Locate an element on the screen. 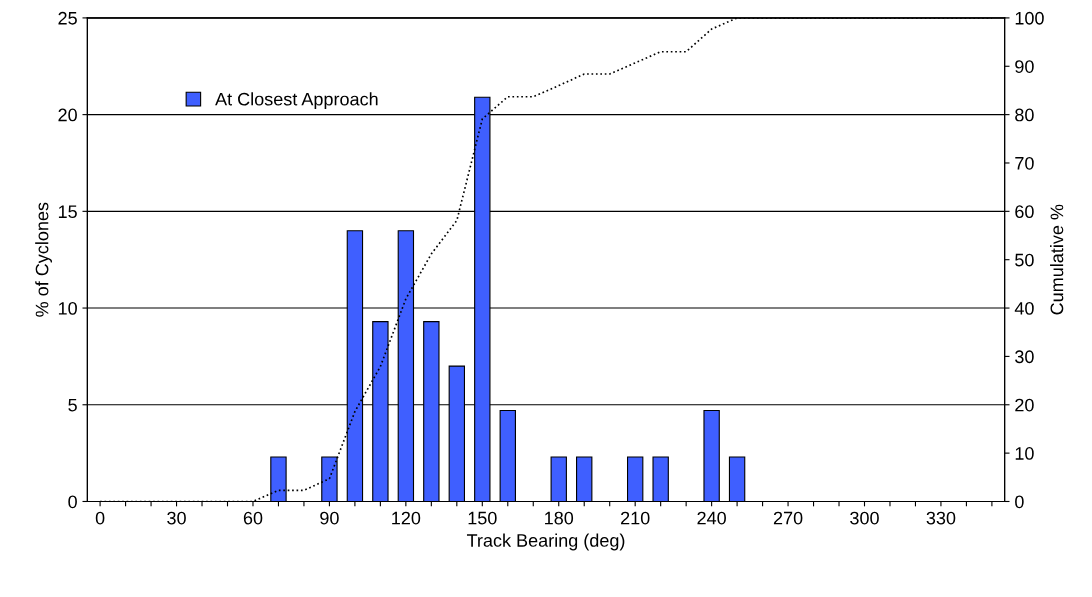 The image size is (1092, 597). y2-tick-label: 60 is located at coordinates (1024, 212).